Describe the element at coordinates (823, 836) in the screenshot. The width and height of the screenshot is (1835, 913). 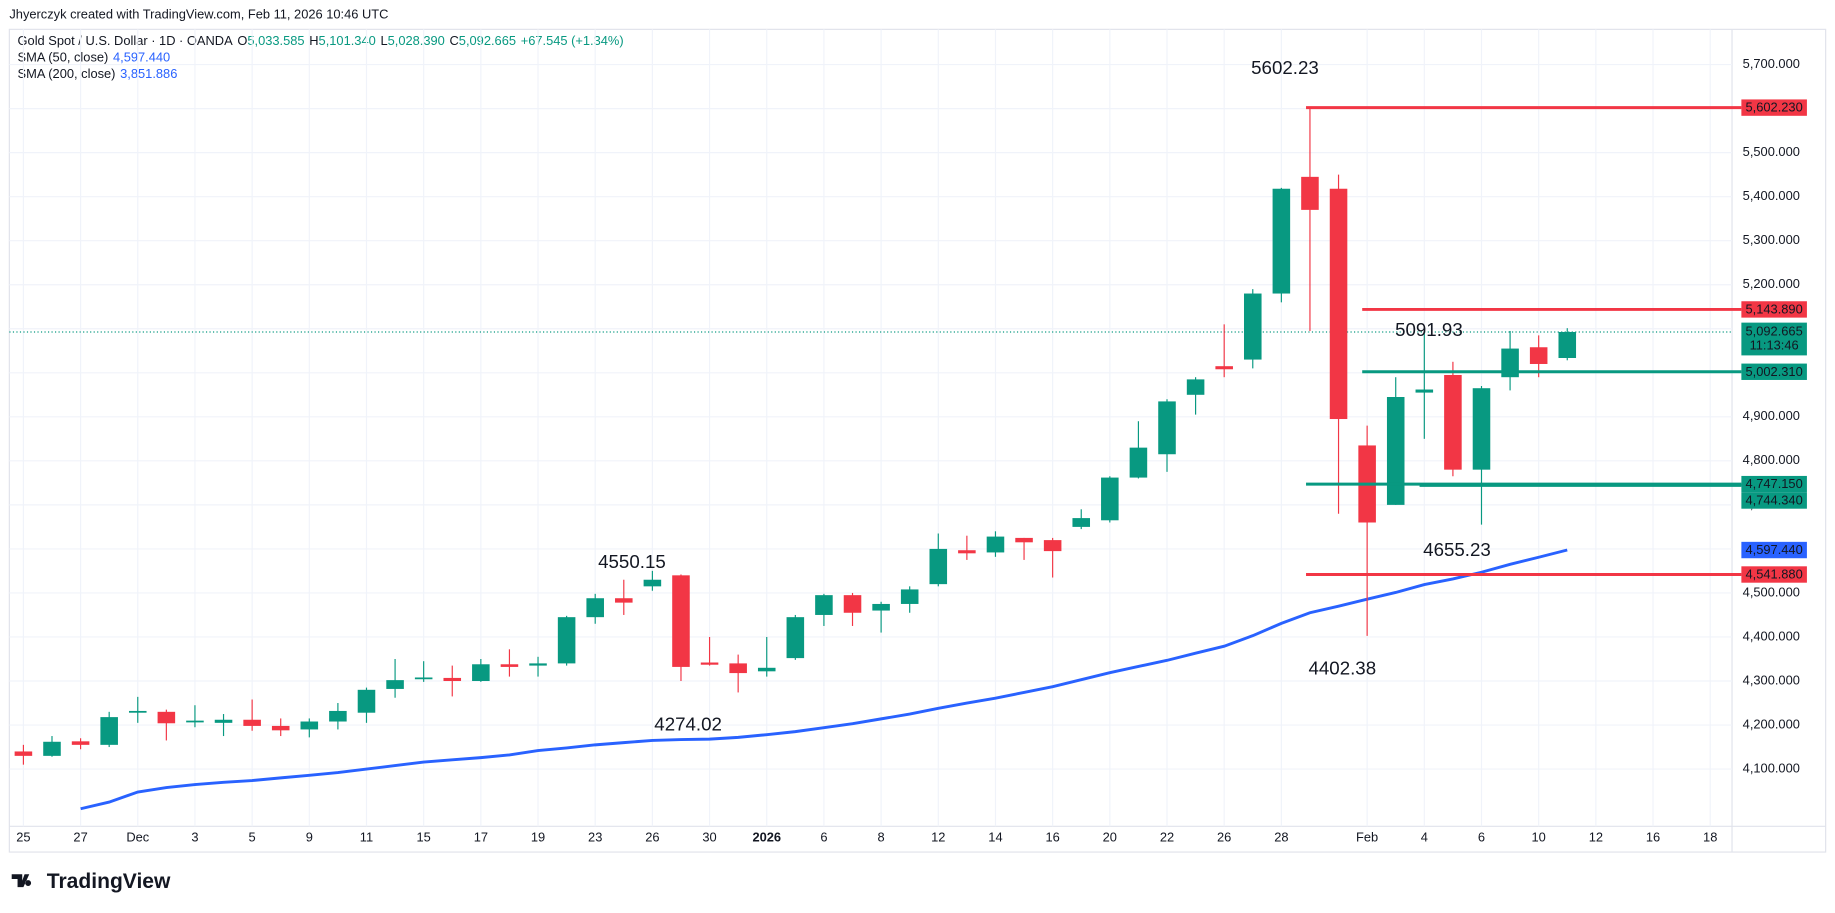
I see `x-tick-label: 6` at that location.